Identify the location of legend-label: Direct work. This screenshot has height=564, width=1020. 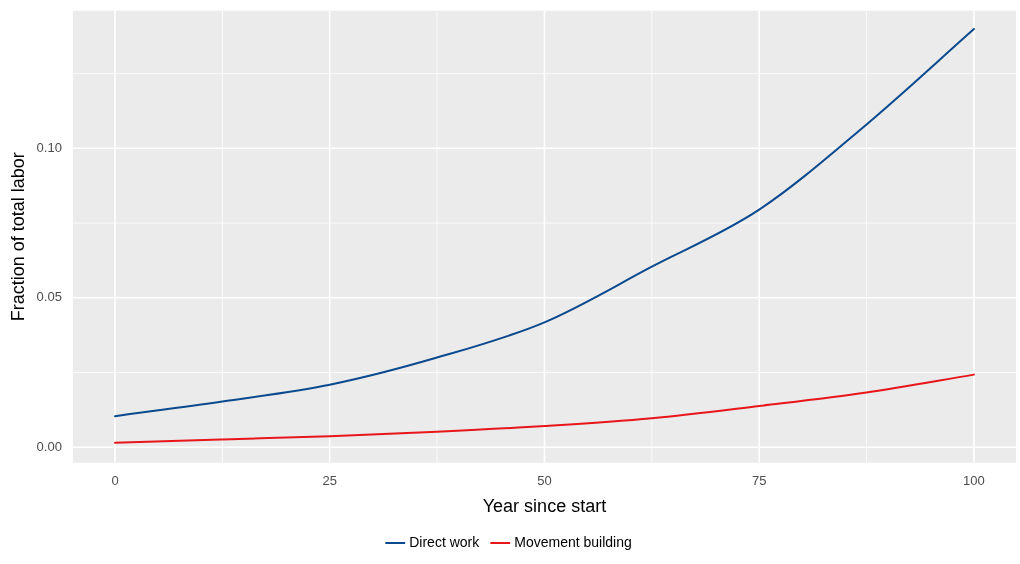
(445, 541).